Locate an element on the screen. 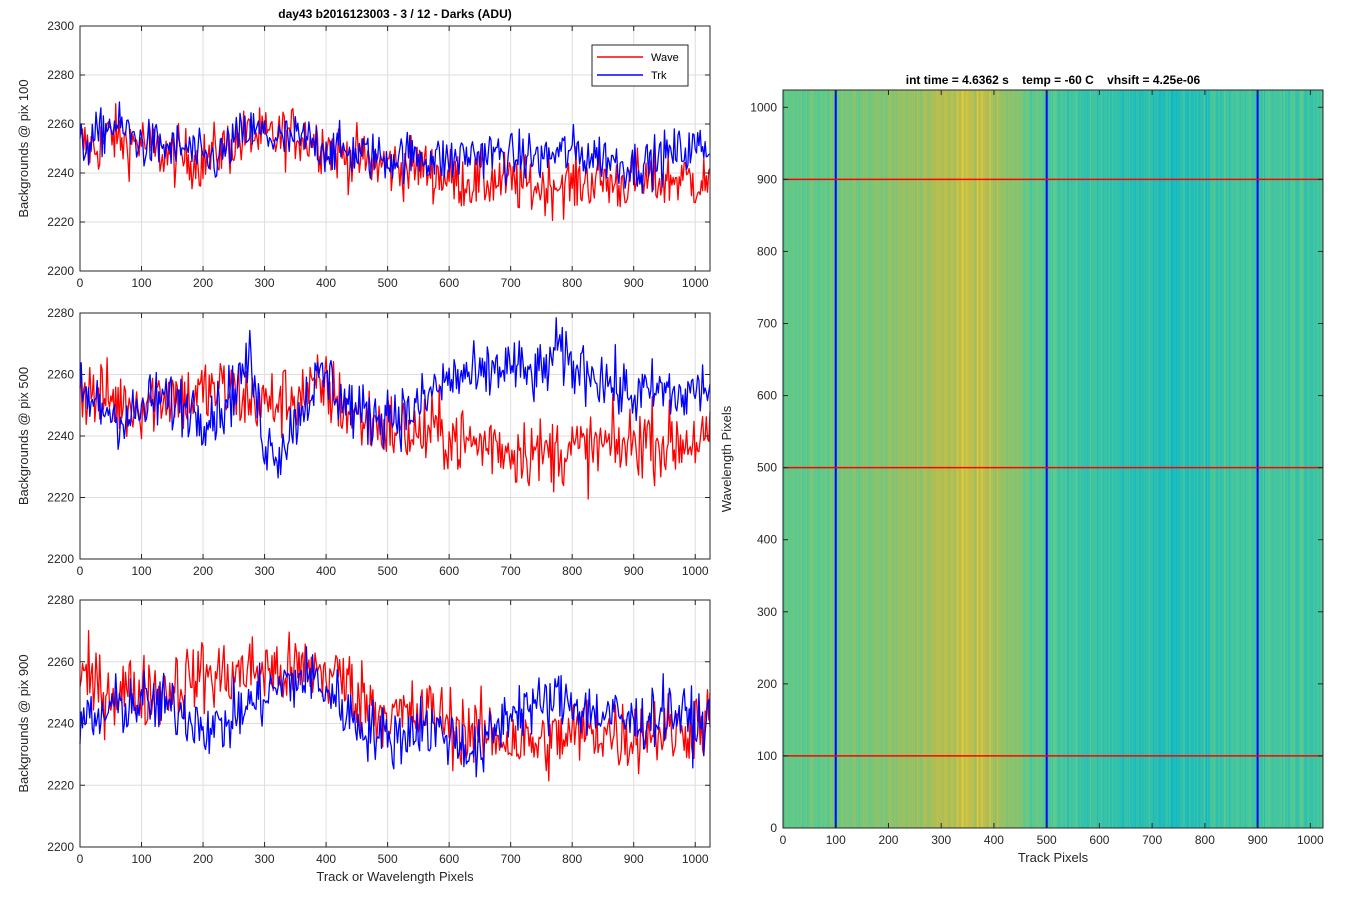  x-tick-label: 700 is located at coordinates (511, 859).